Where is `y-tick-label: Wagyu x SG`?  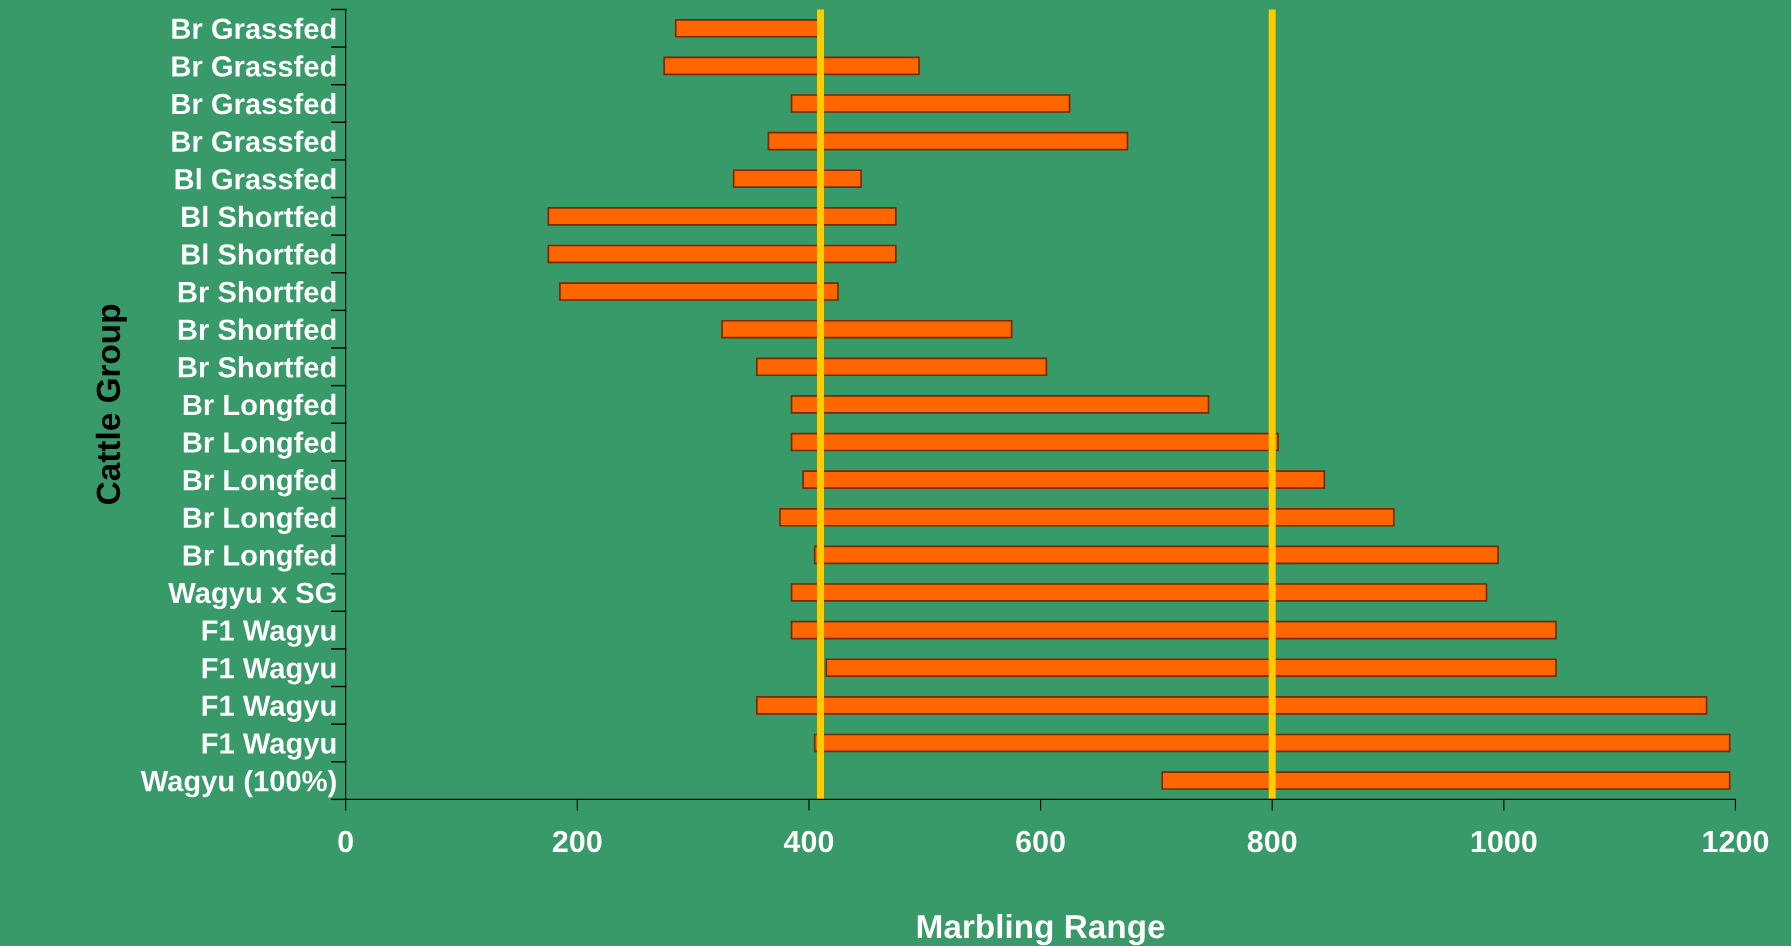
y-tick-label: Wagyu x SG is located at coordinates (252, 596).